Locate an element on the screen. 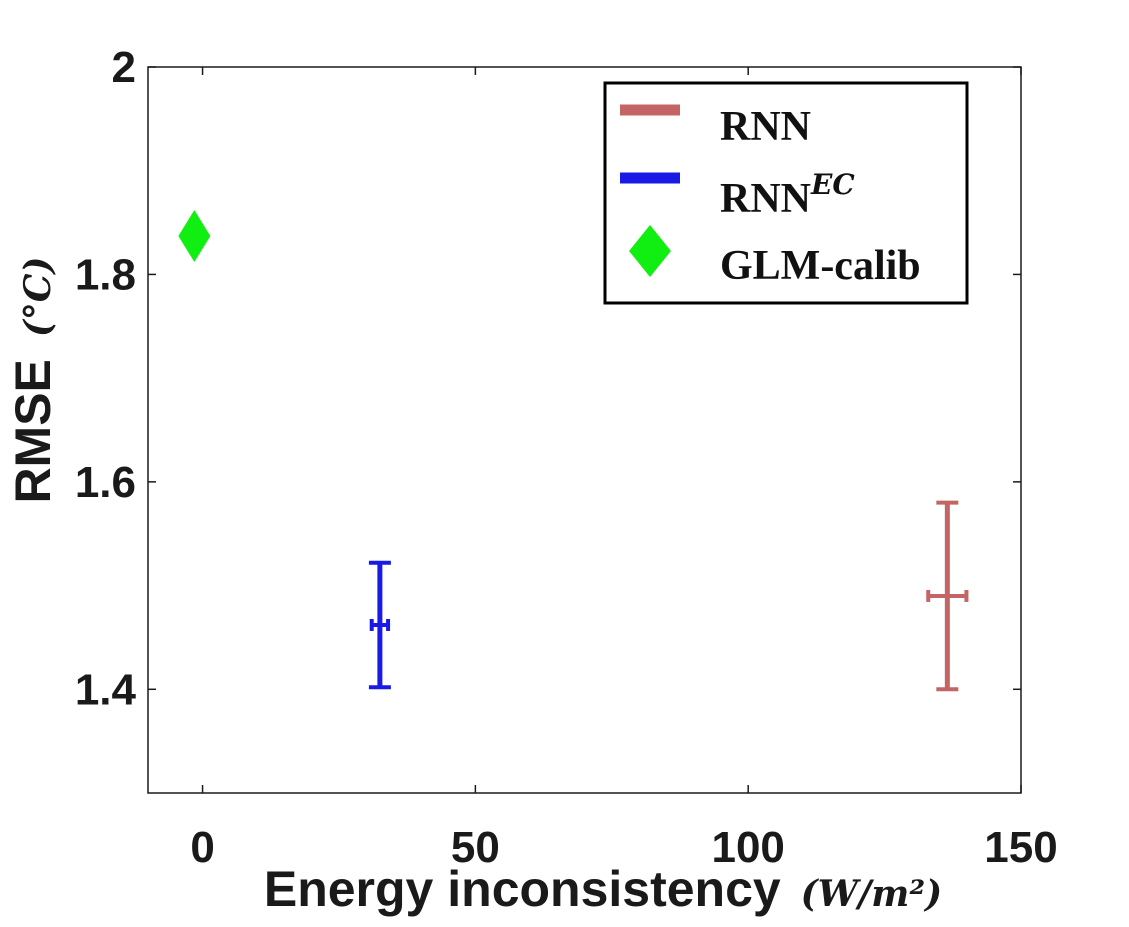 The height and width of the screenshot is (927, 1129). y-tick-label: 1.6 is located at coordinates (105, 482).